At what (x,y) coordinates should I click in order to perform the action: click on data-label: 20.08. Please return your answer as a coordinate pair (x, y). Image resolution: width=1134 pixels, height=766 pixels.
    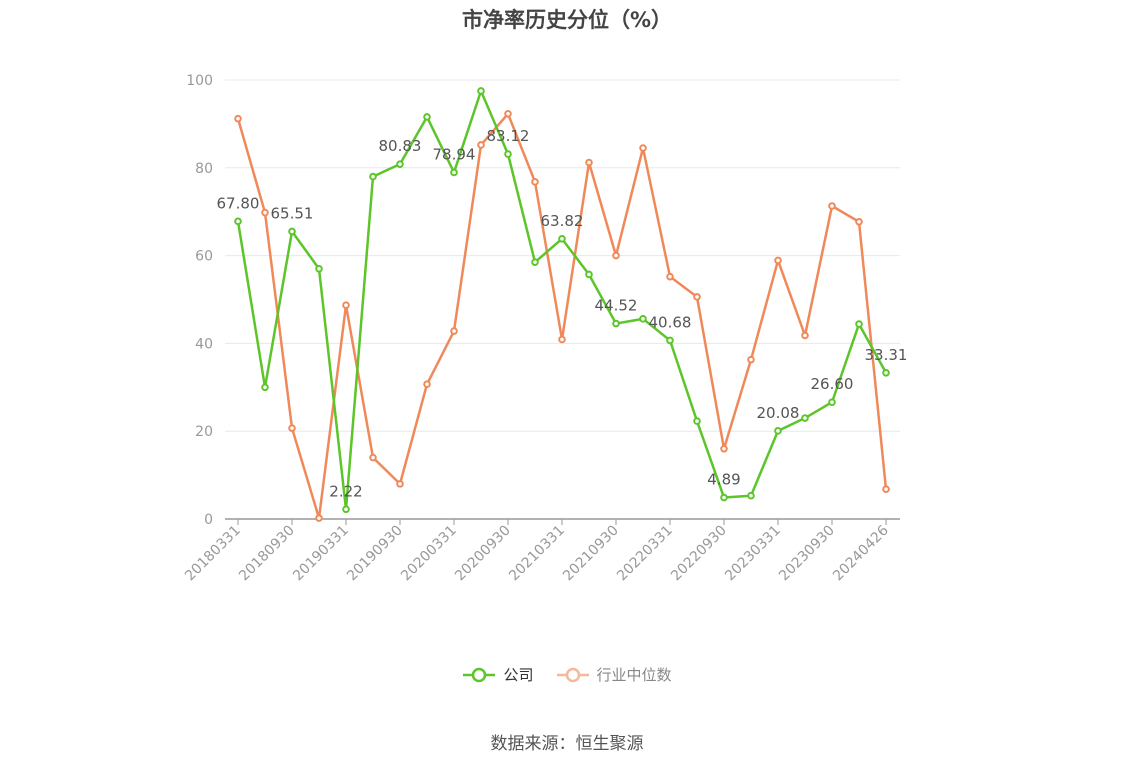
    Looking at the image, I should click on (778, 413).